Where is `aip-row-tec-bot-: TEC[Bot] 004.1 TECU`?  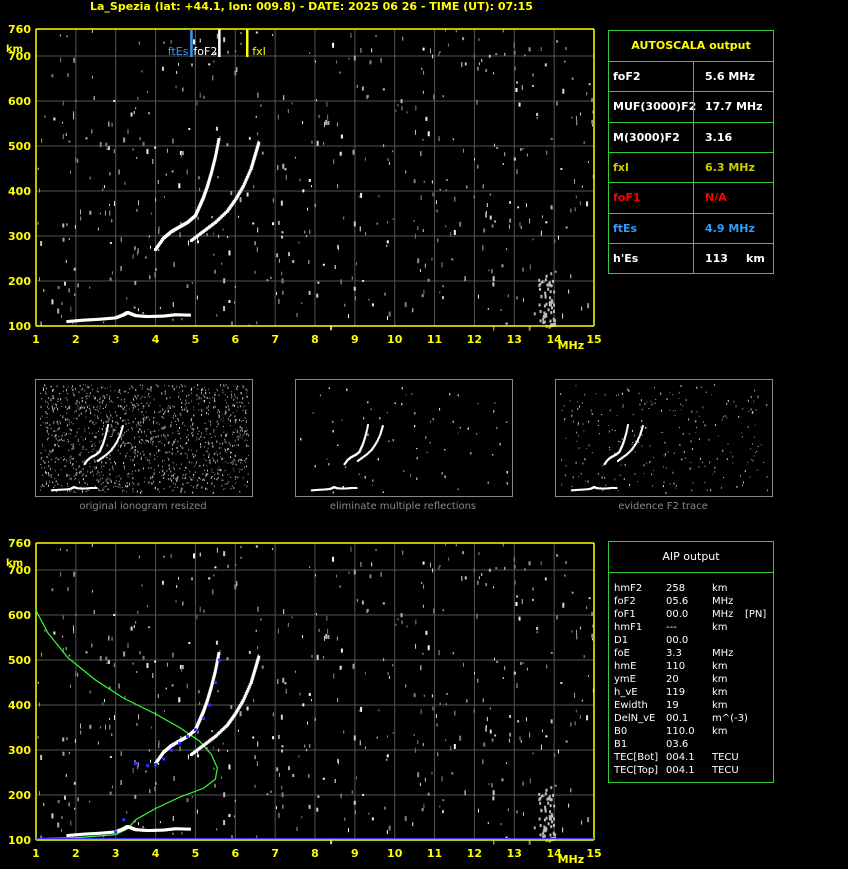 aip-row-tec-bot-: TEC[Bot] 004.1 TECU is located at coordinates (693, 757).